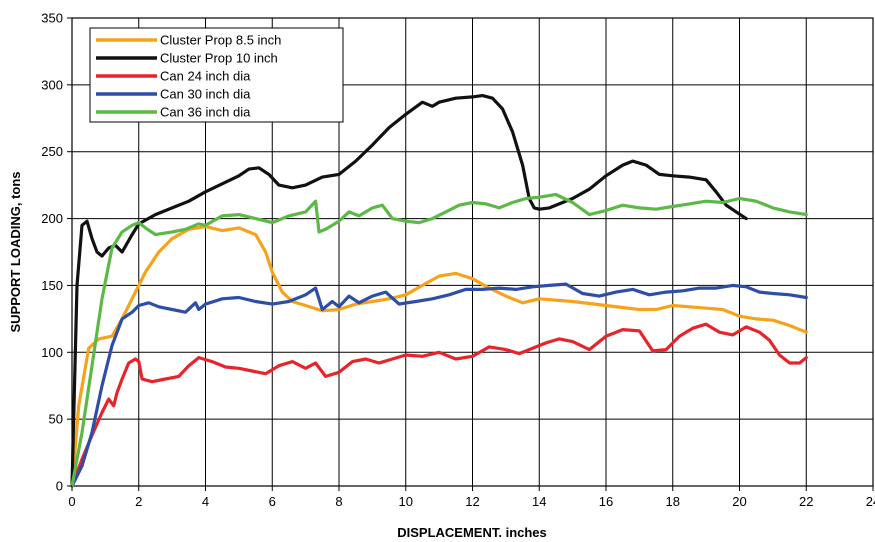 The image size is (875, 542). Describe the element at coordinates (205, 112) in the screenshot. I see `legend-label: Can 36 inch dia` at that location.